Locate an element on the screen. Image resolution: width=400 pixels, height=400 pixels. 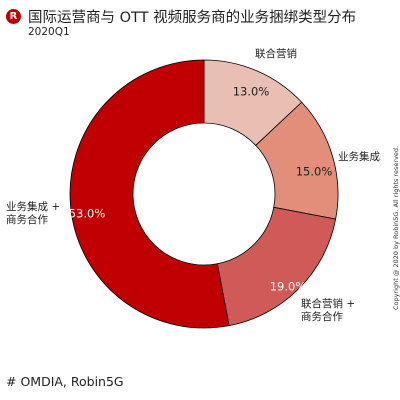
slice-value-label: 19.0% is located at coordinates (288, 287).